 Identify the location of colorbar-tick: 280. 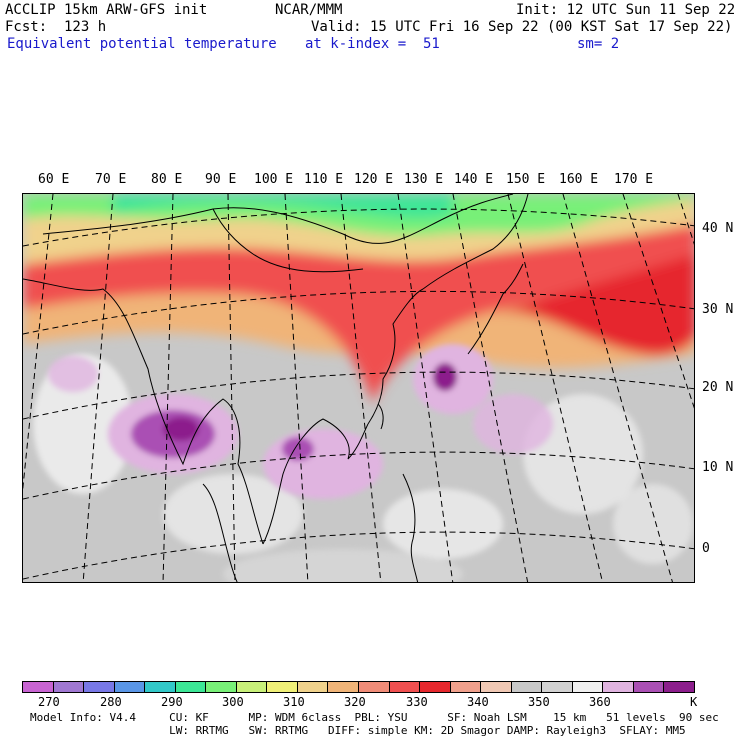
(111, 702).